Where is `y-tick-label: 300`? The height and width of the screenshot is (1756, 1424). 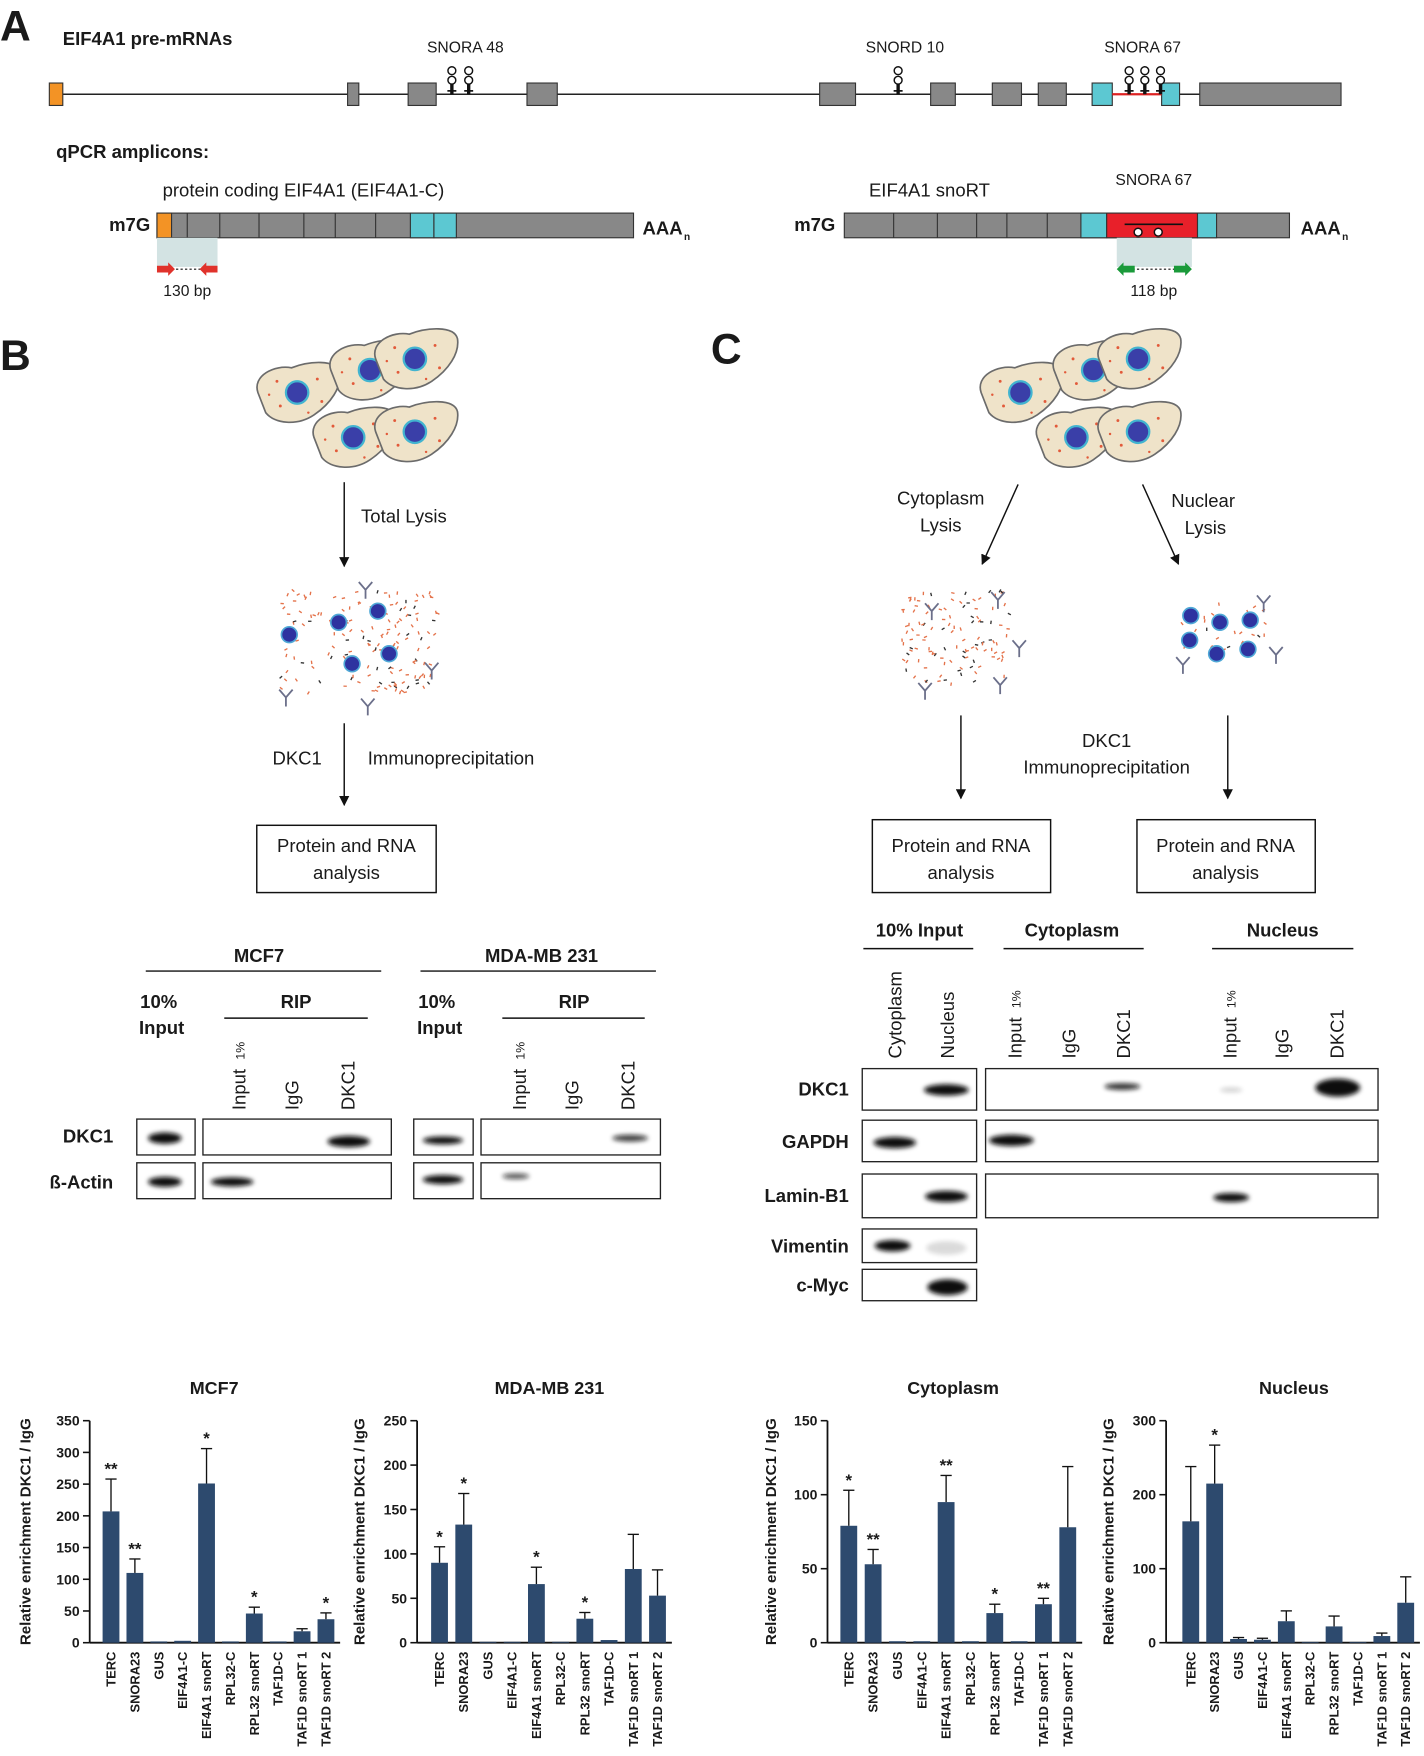
y-tick-label: 300 is located at coordinates (1145, 1421).